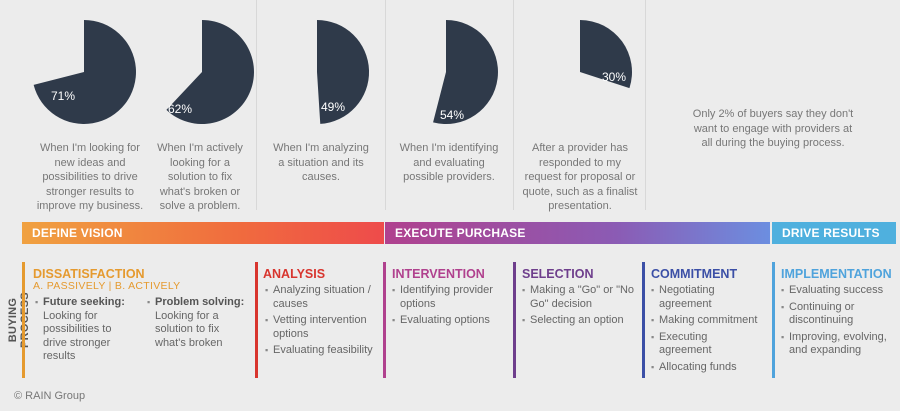  What do you see at coordinates (514, 320) in the screenshot?
I see `stage-marker-selection` at bounding box center [514, 320].